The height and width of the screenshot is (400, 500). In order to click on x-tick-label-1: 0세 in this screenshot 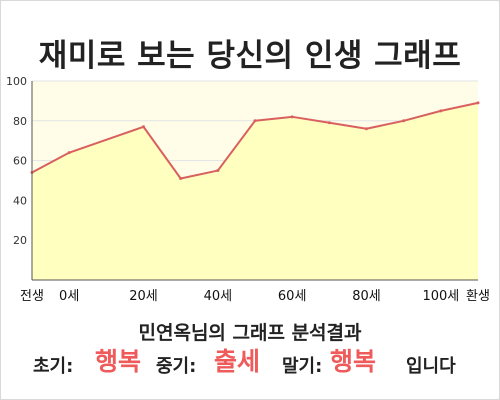, I will do `click(69, 296)`.